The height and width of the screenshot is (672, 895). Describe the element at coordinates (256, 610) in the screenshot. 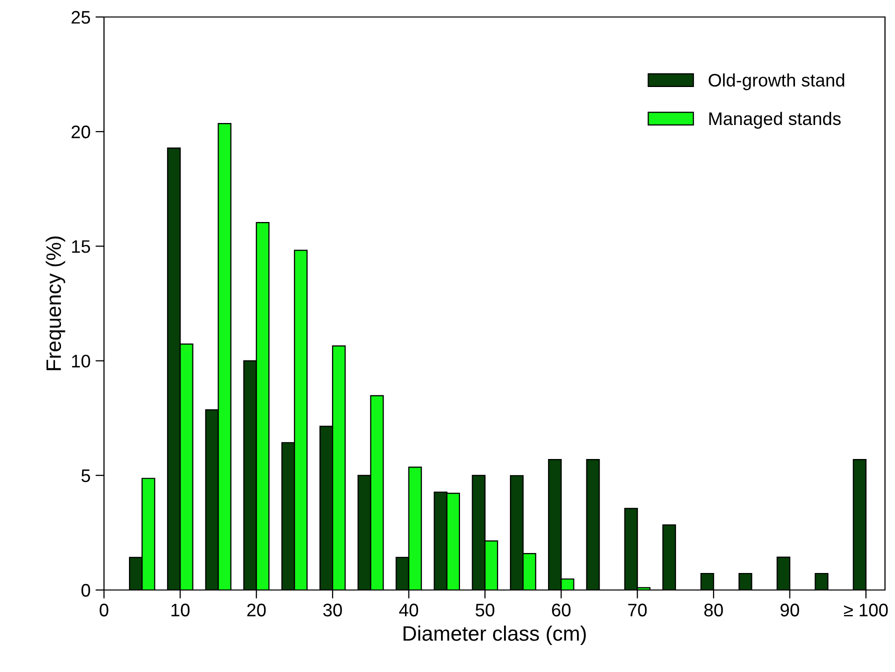

I see `x-tick-label: 20` at that location.